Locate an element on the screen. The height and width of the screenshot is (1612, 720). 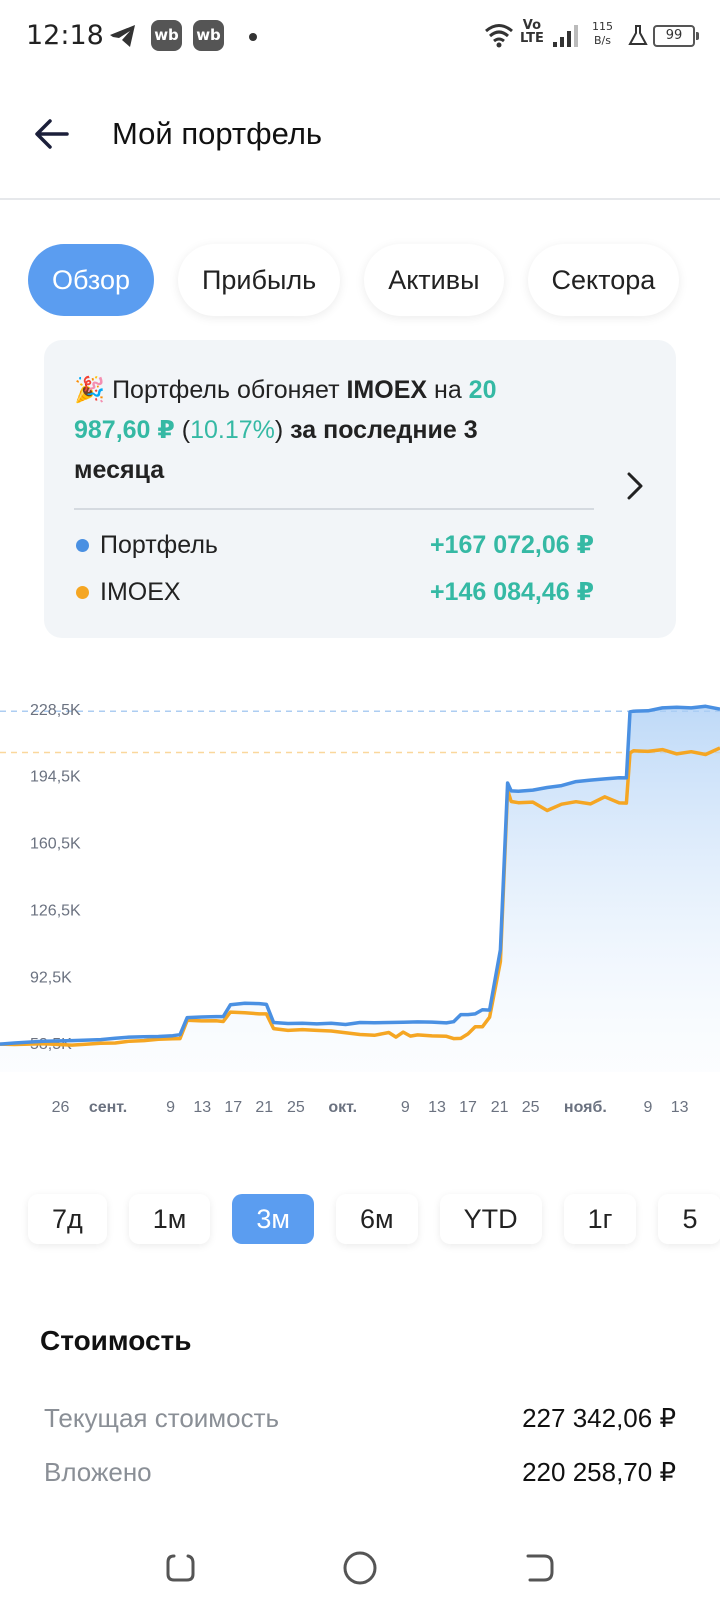
battery-indicator: 99 is located at coordinates (676, 36).